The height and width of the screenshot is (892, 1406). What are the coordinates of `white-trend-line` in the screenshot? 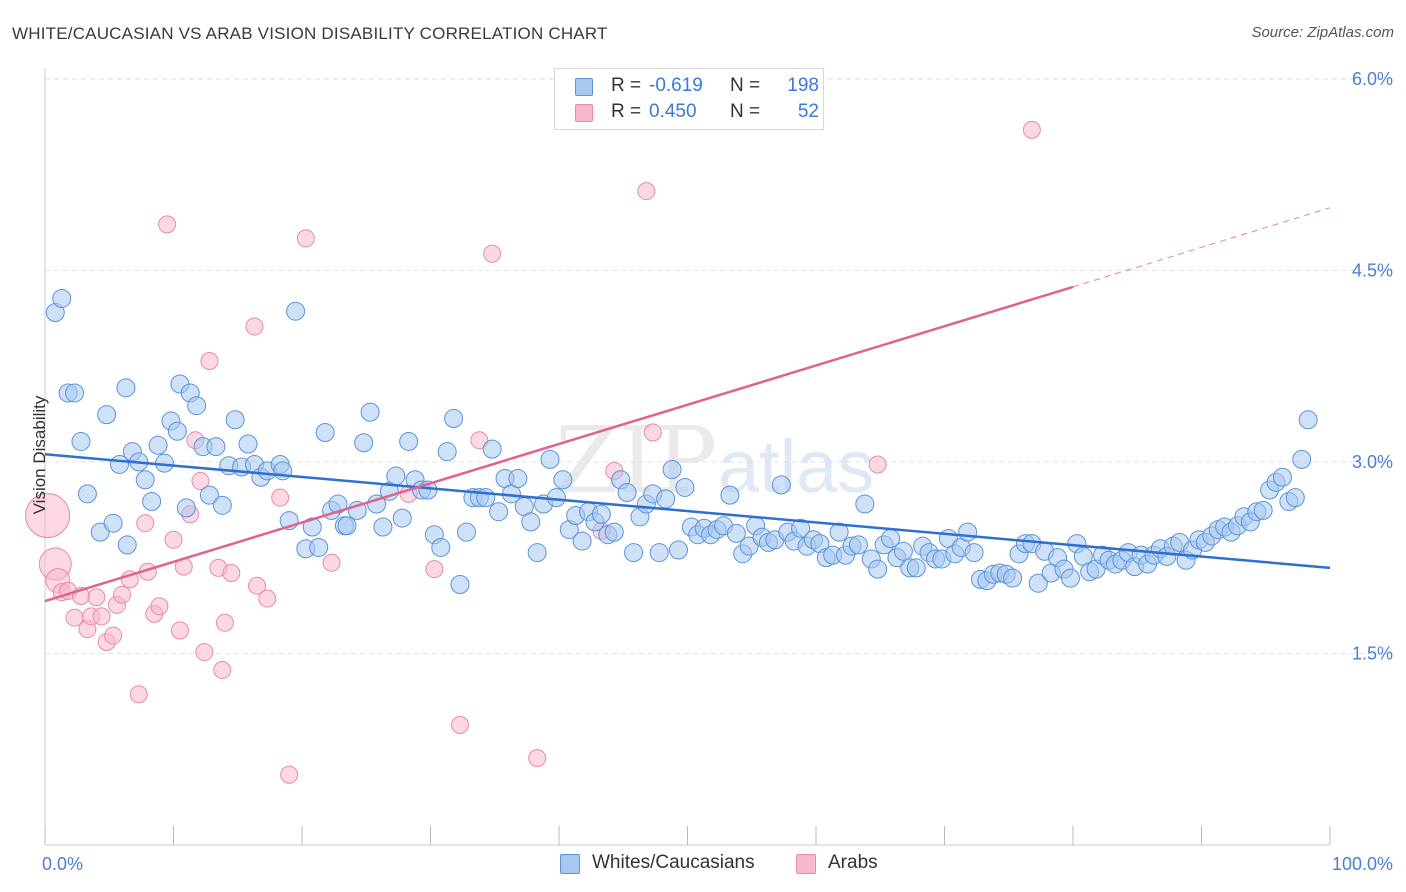 It's located at (687, 511).